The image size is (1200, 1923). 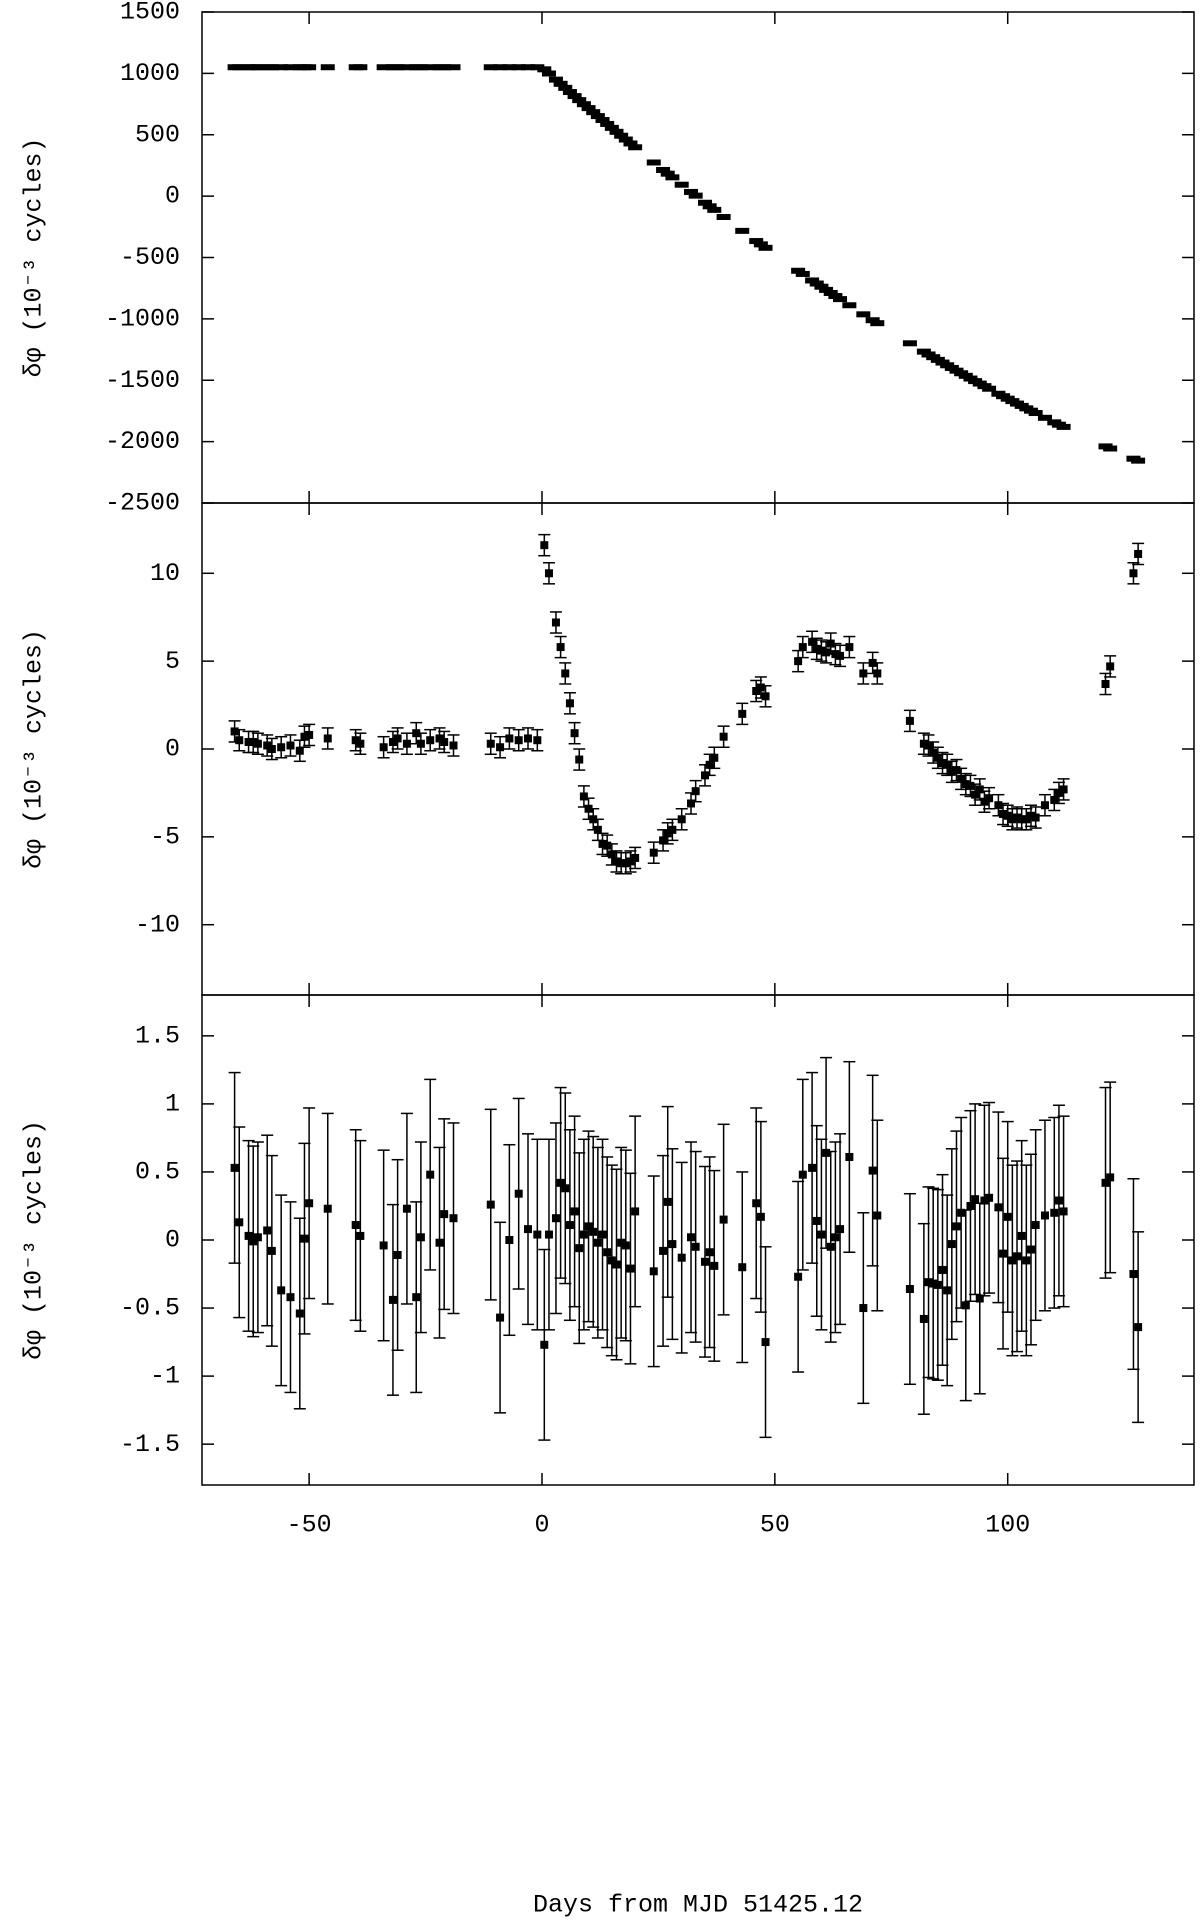 I want to click on y-tick-label: -2000, so click(x=142, y=441).